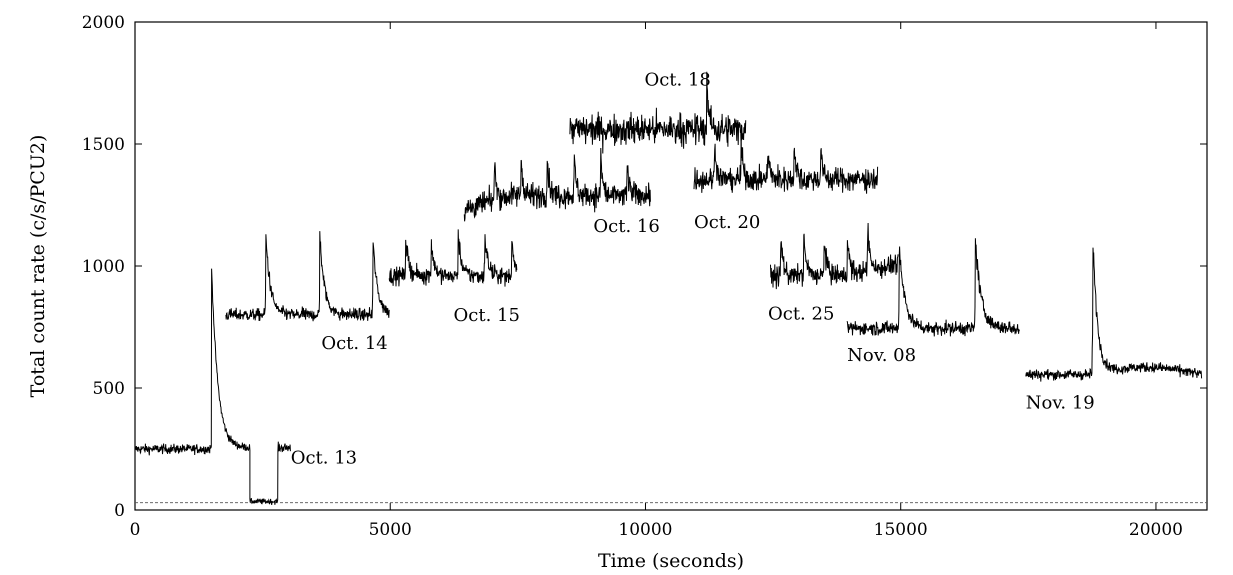 The image size is (1233, 575). Describe the element at coordinates (487, 315) in the screenshot. I see `label-oct-15: Oct. 15` at that location.